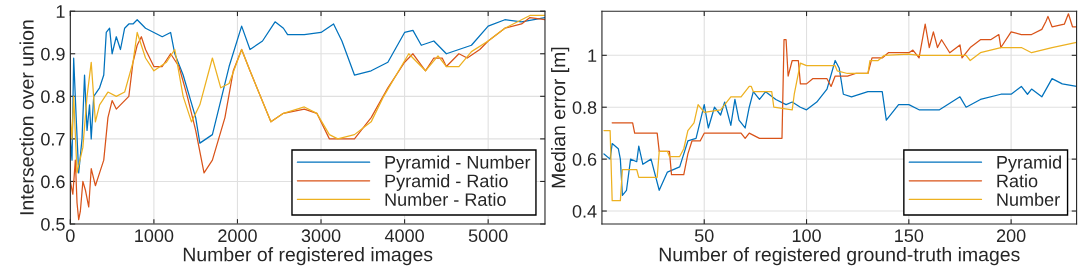 This screenshot has height=280, width=1082. What do you see at coordinates (909, 236) in the screenshot?
I see `x-tick-label: 150` at bounding box center [909, 236].